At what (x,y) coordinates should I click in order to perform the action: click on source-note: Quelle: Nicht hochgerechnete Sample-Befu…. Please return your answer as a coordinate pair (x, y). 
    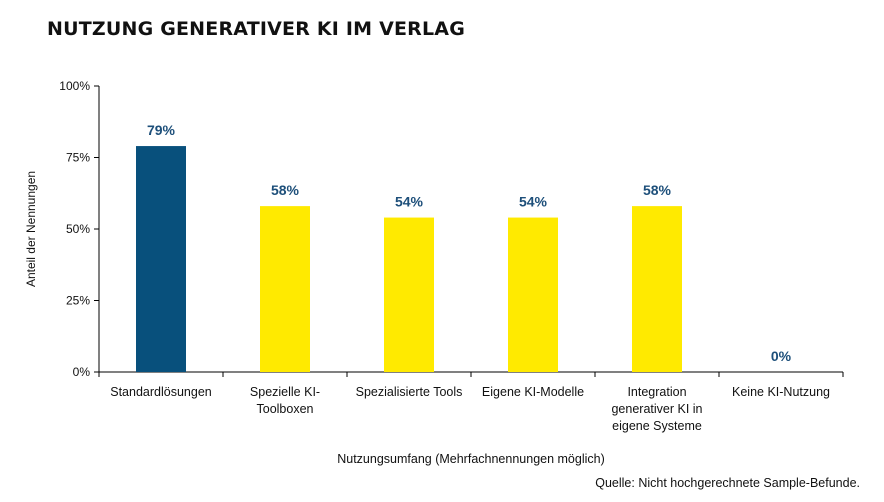
    Looking at the image, I should click on (727, 483).